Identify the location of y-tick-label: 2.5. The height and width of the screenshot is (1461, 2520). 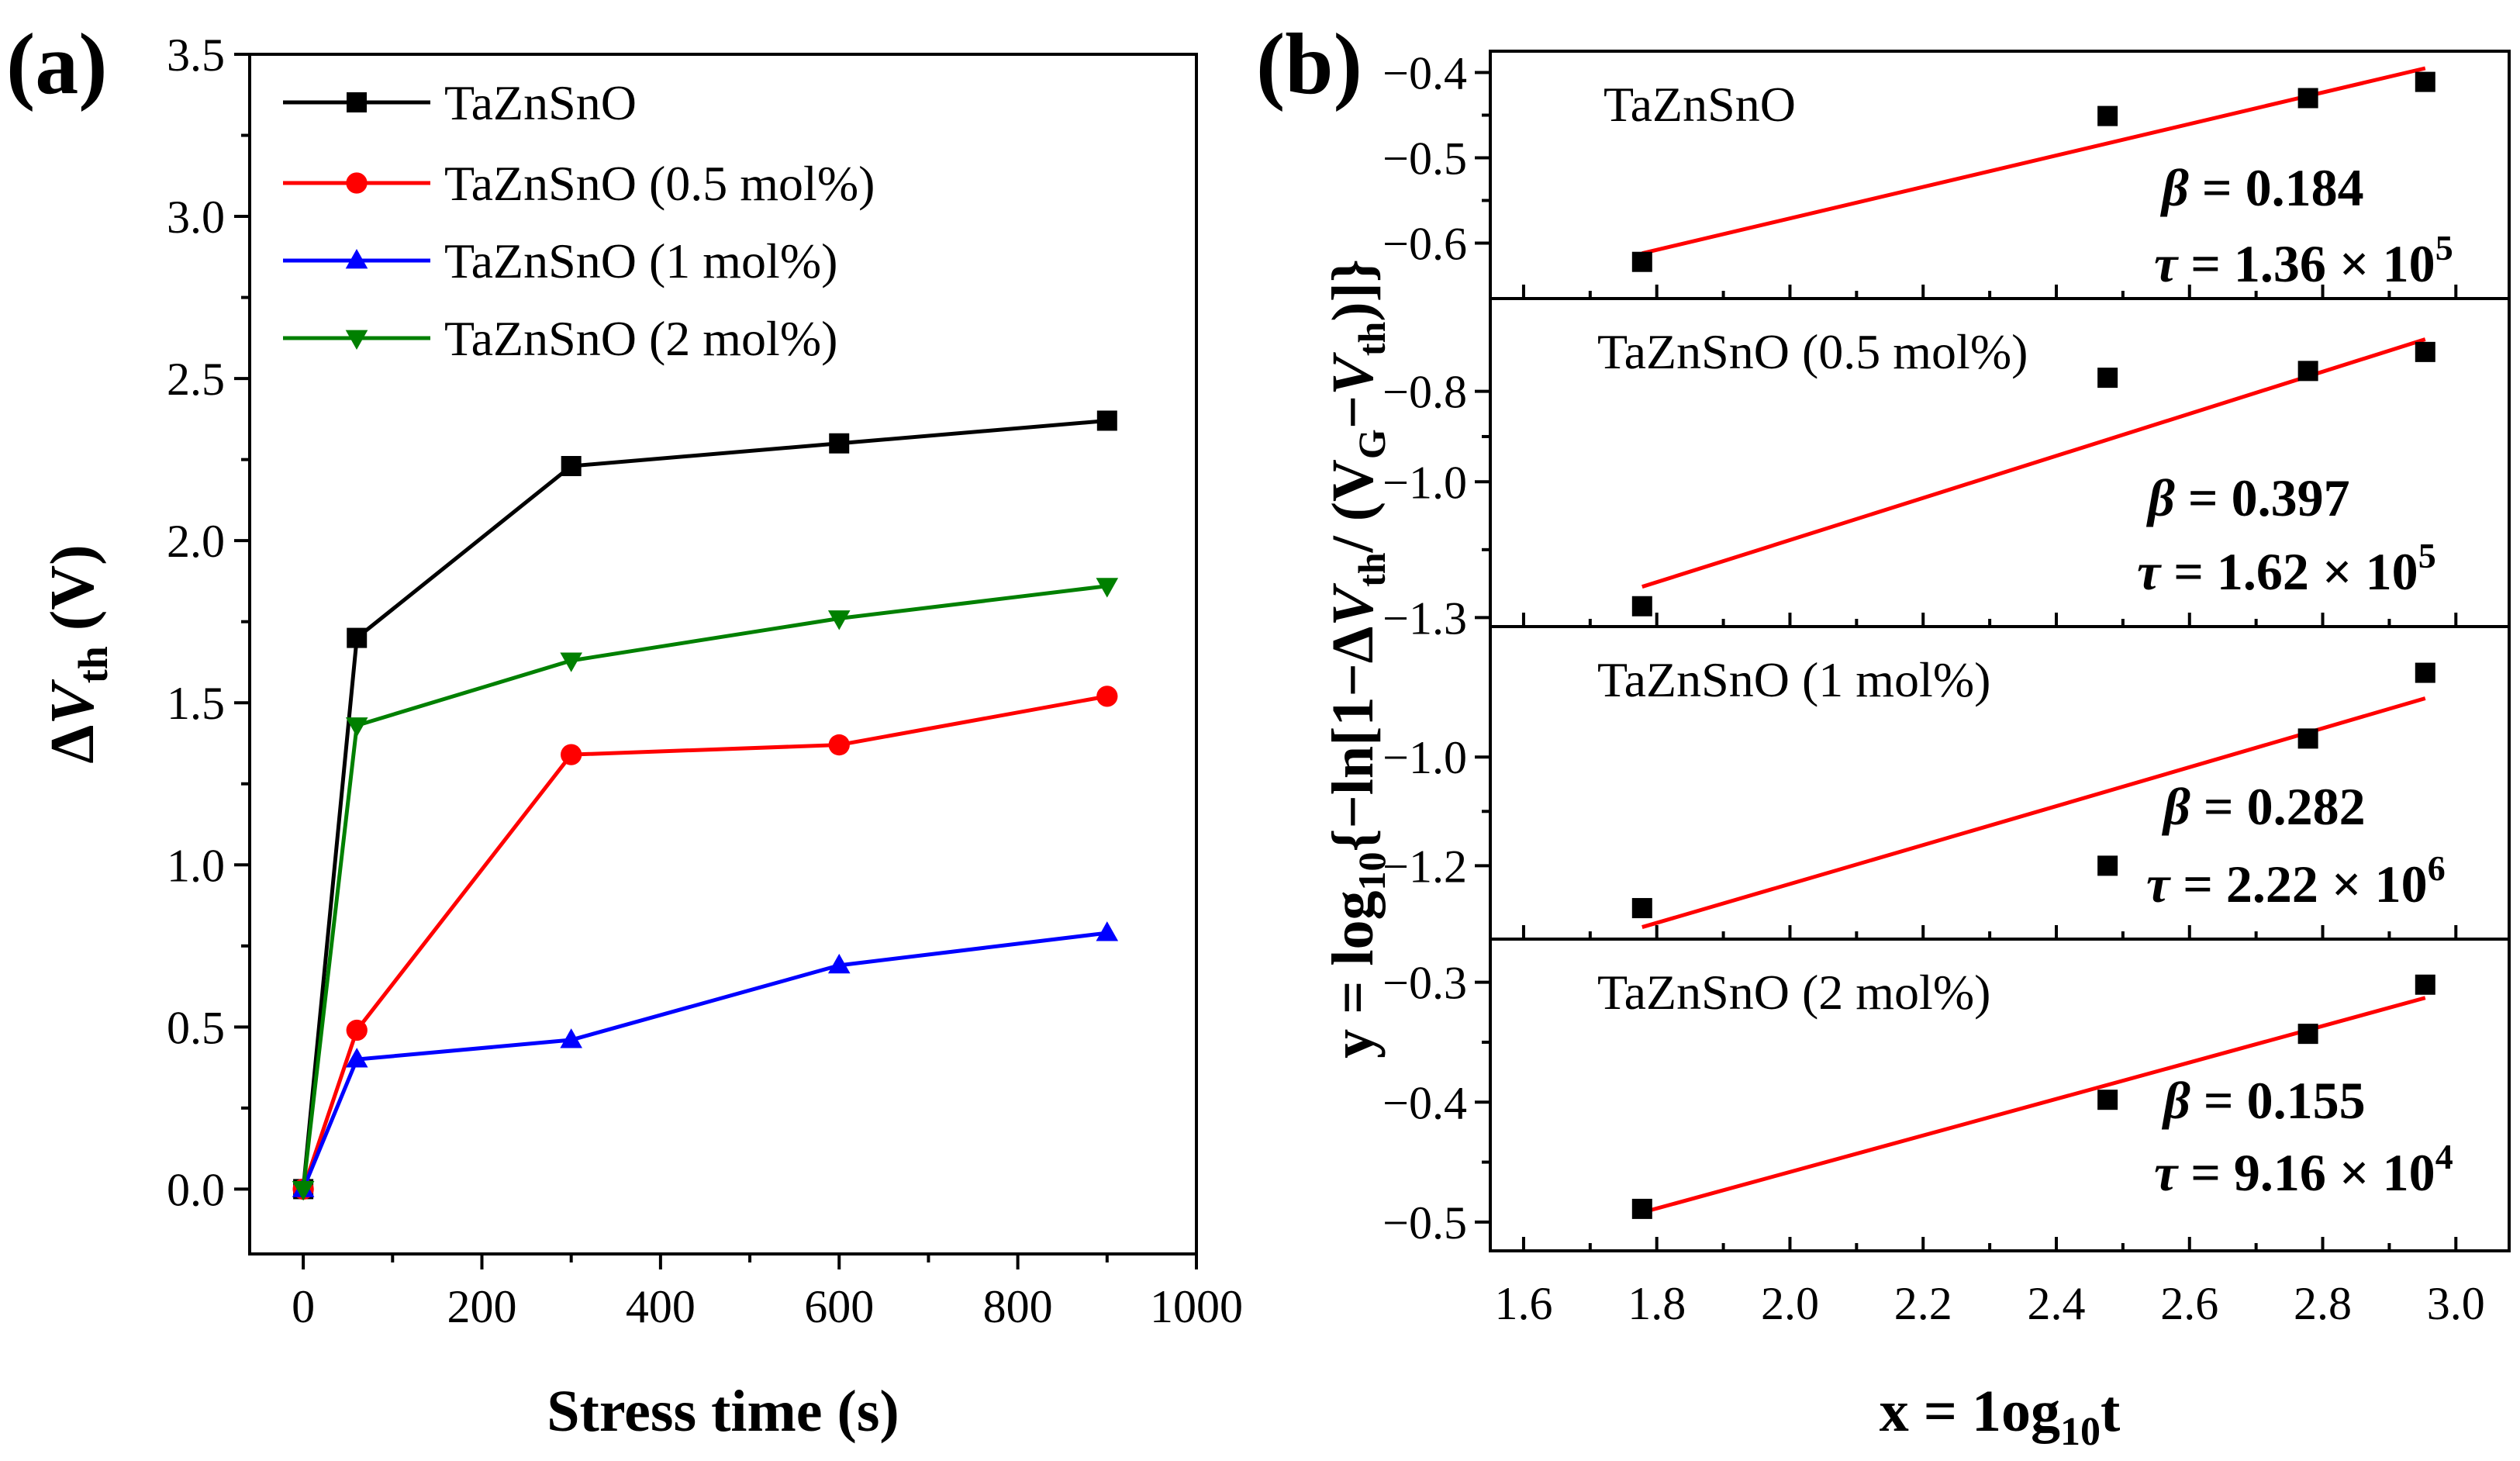
(196, 379).